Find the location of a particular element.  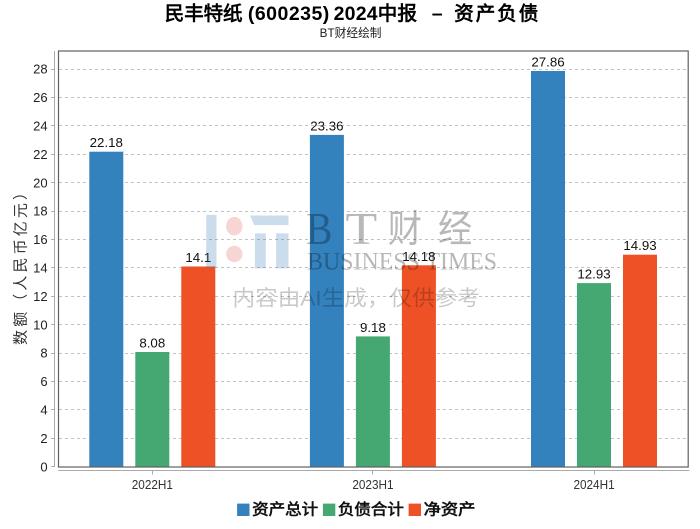

svg-text: 28 is located at coordinates (40, 69).